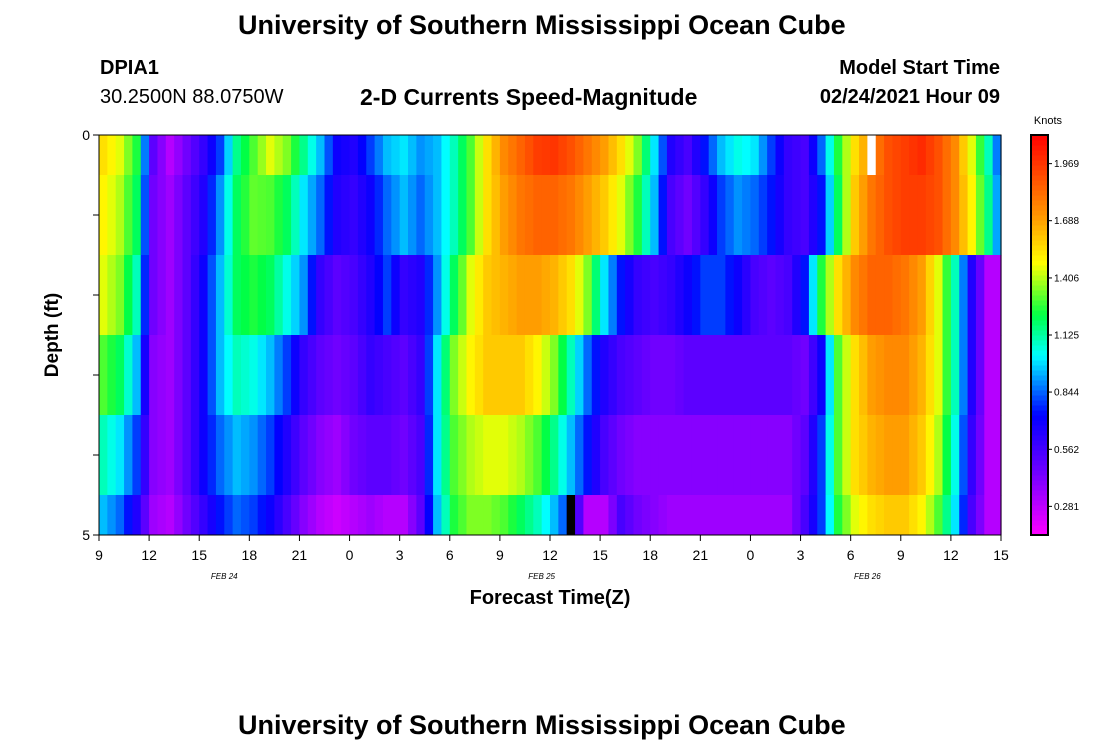 The image size is (1100, 750). What do you see at coordinates (909, 97) in the screenshot?
I see `model-start-value: 02/24/2021 Hour 09` at bounding box center [909, 97].